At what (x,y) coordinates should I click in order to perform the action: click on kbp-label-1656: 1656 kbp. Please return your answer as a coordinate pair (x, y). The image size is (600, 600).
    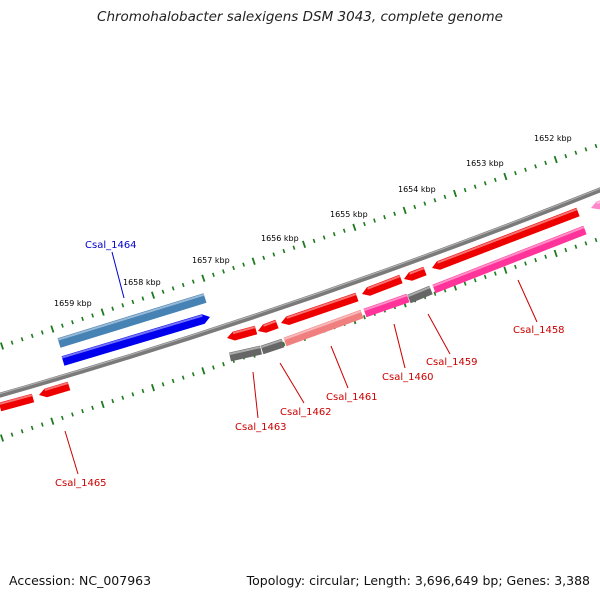
    Looking at the image, I should click on (280, 238).